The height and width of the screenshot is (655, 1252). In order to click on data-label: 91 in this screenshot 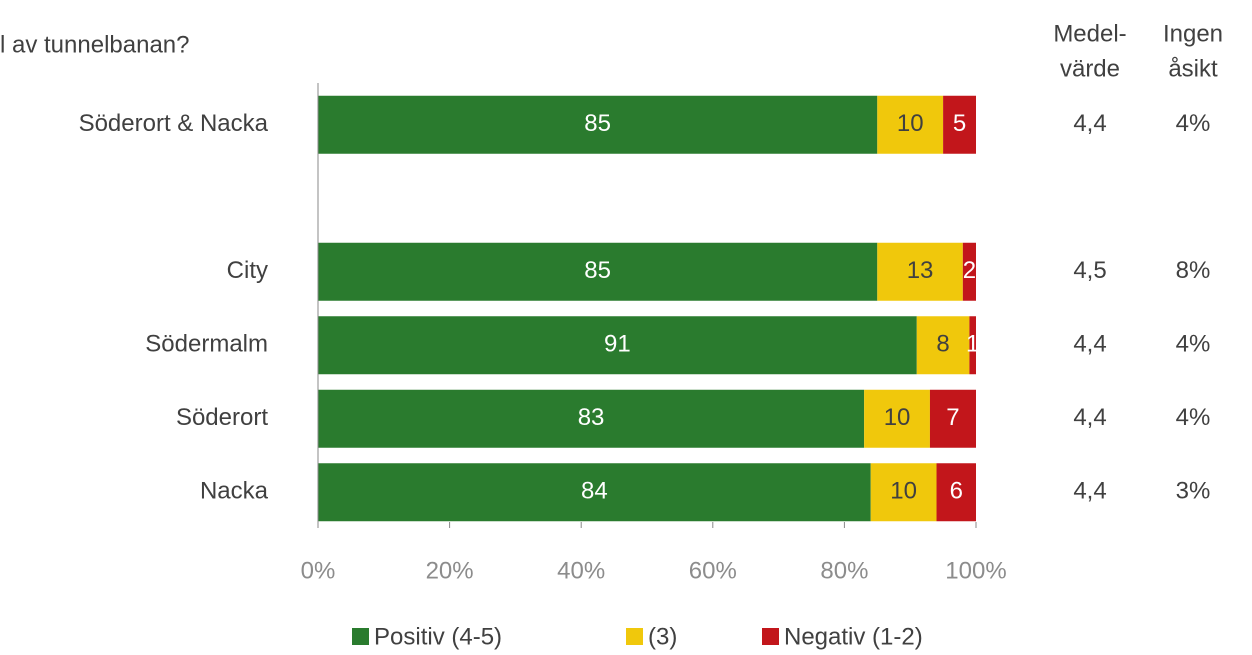, I will do `click(617, 344)`.